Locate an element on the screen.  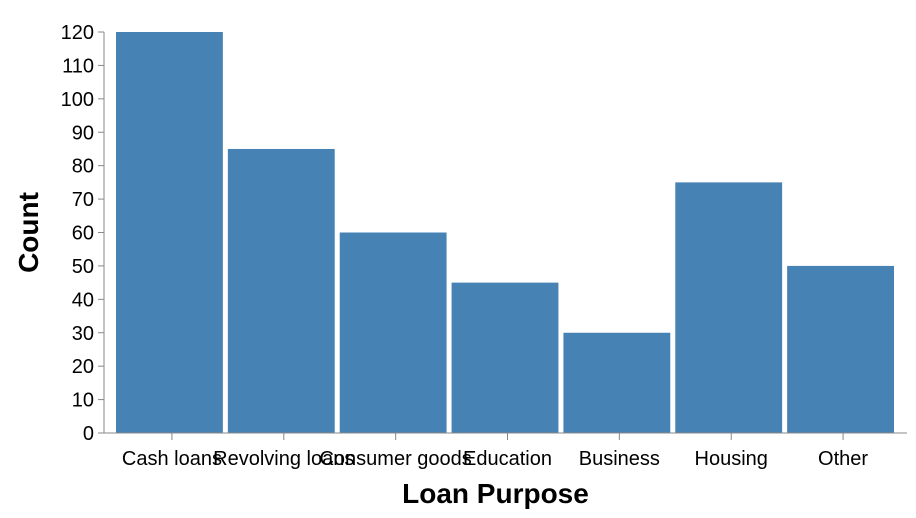
y-axis: 0 10 20 30 40 50 60 70 80 90 100 110 120 is located at coordinates (83, 233).